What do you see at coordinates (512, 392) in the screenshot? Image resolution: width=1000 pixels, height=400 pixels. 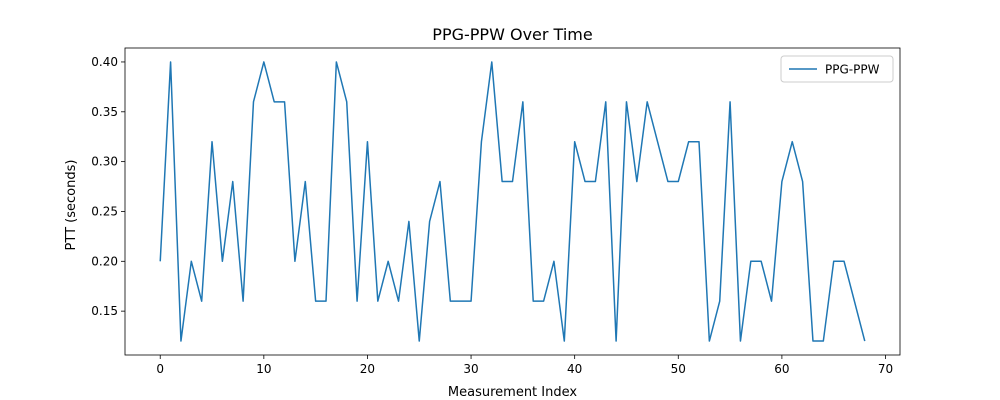 I see `x-axis-label: Measurement Index` at bounding box center [512, 392].